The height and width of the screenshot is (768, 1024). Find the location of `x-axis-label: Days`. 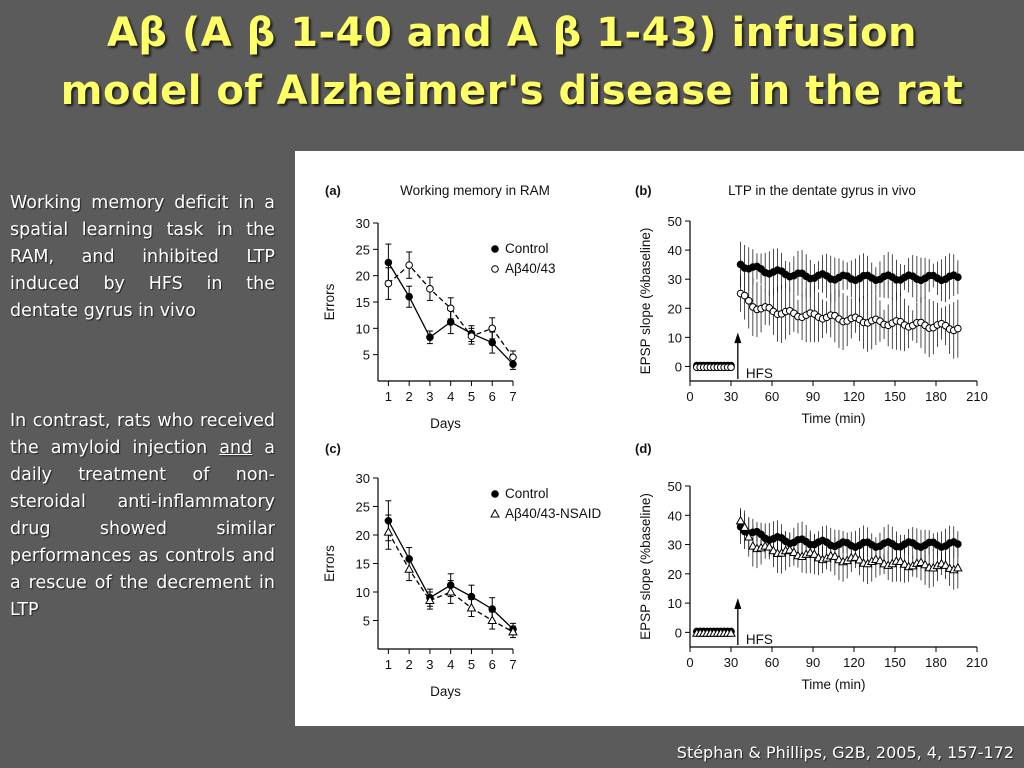

x-axis-label: Days is located at coordinates (445, 423).